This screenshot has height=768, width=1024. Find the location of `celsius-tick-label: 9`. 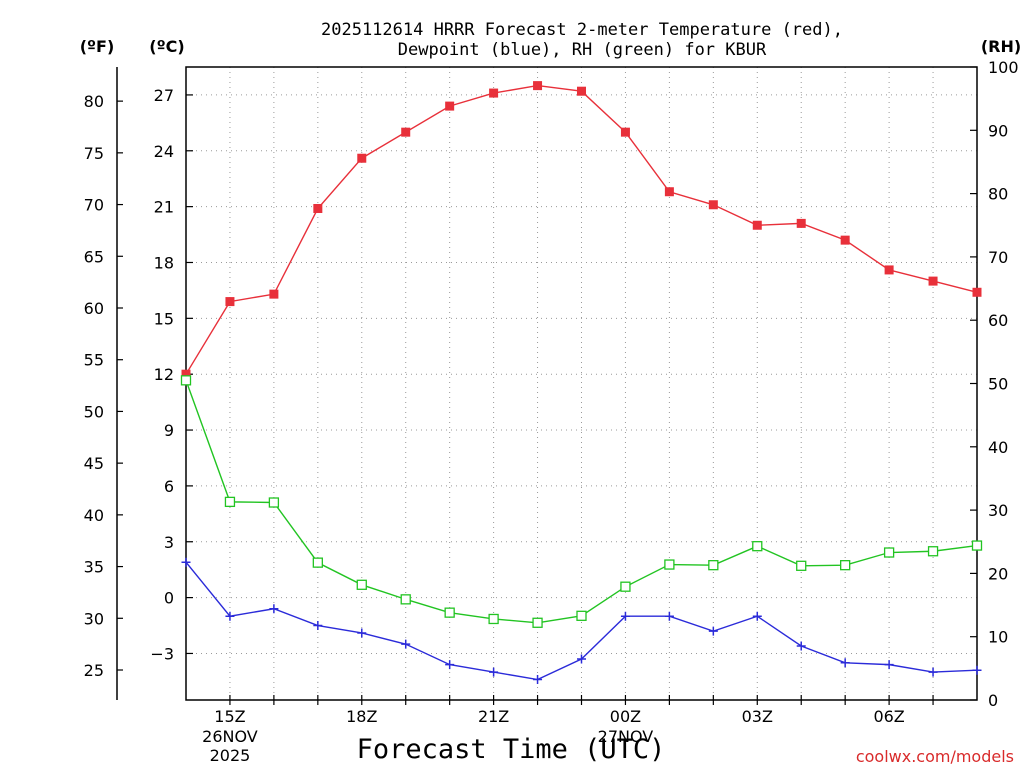

celsius-tick-label: 9 is located at coordinates (169, 430).